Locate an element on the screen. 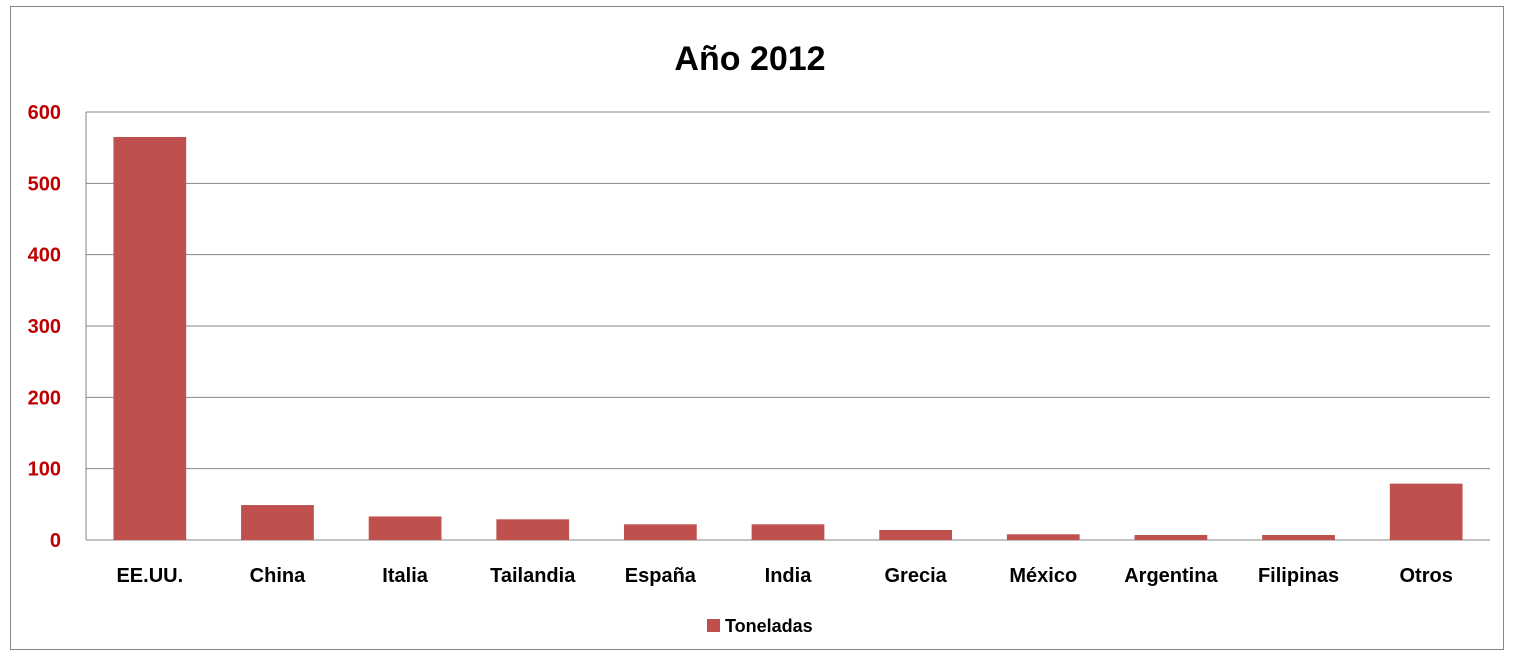  y-tick-label: 0 is located at coordinates (55, 541).